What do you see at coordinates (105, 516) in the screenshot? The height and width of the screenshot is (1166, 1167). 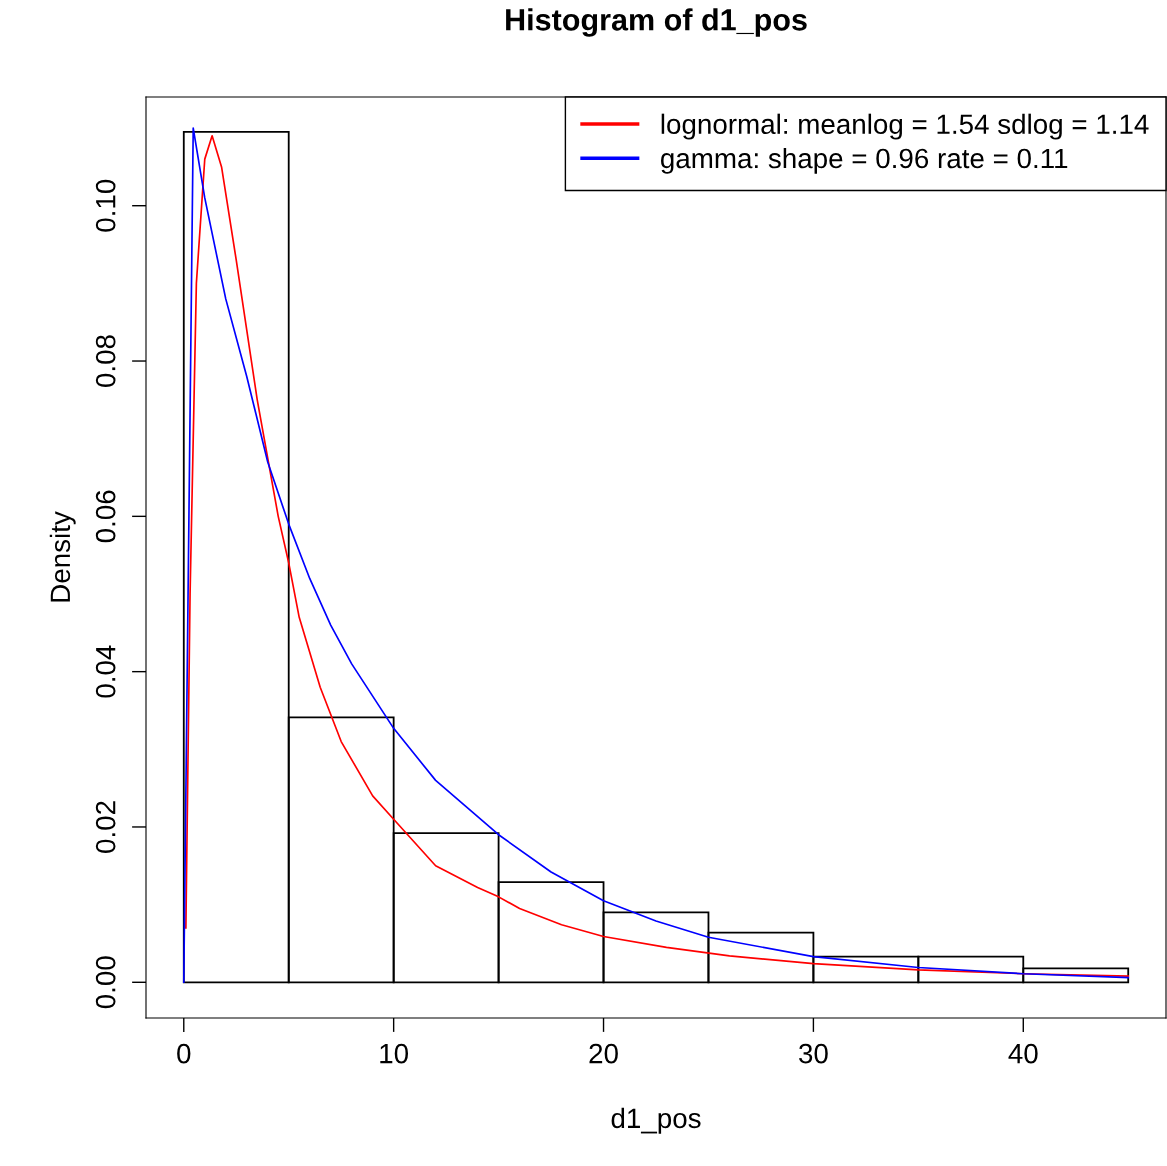 I see `y-tick-label: 0.06` at bounding box center [105, 516].